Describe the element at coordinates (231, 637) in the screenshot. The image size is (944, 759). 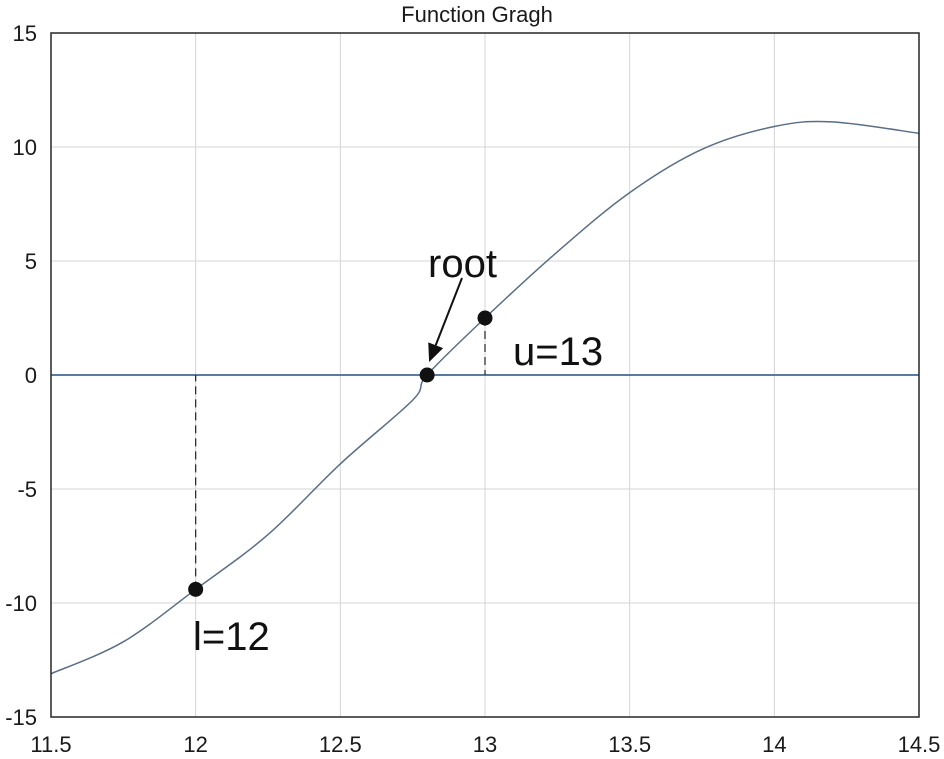
I see `l-label: l=12` at that location.